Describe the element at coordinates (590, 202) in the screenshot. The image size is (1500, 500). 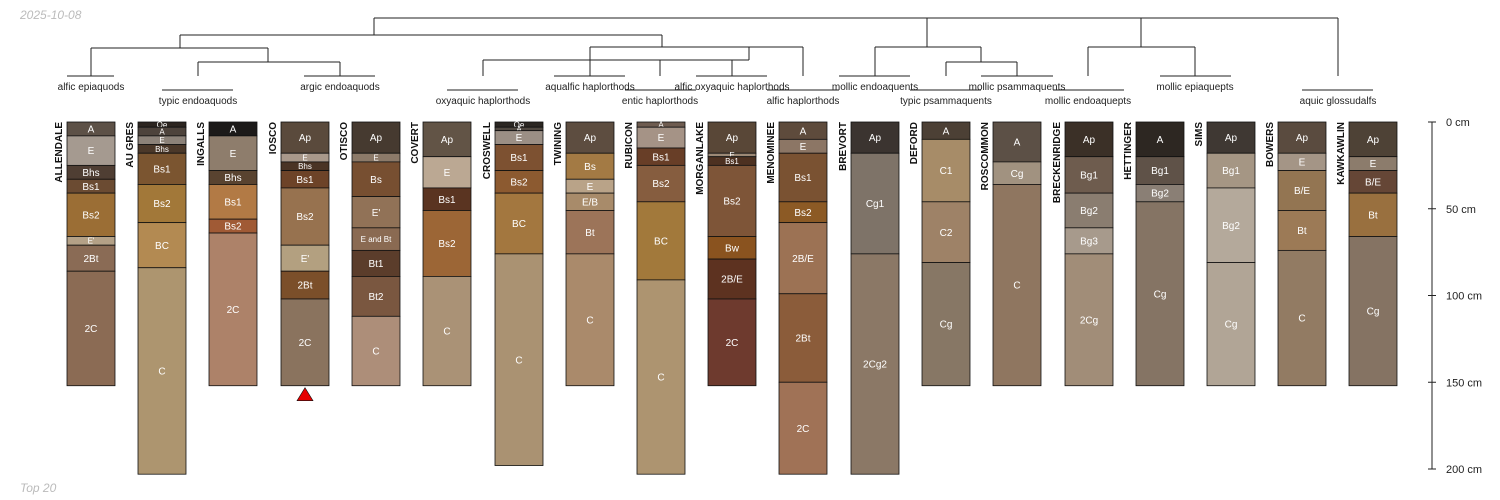
I see `horizon-label: E/B` at that location.